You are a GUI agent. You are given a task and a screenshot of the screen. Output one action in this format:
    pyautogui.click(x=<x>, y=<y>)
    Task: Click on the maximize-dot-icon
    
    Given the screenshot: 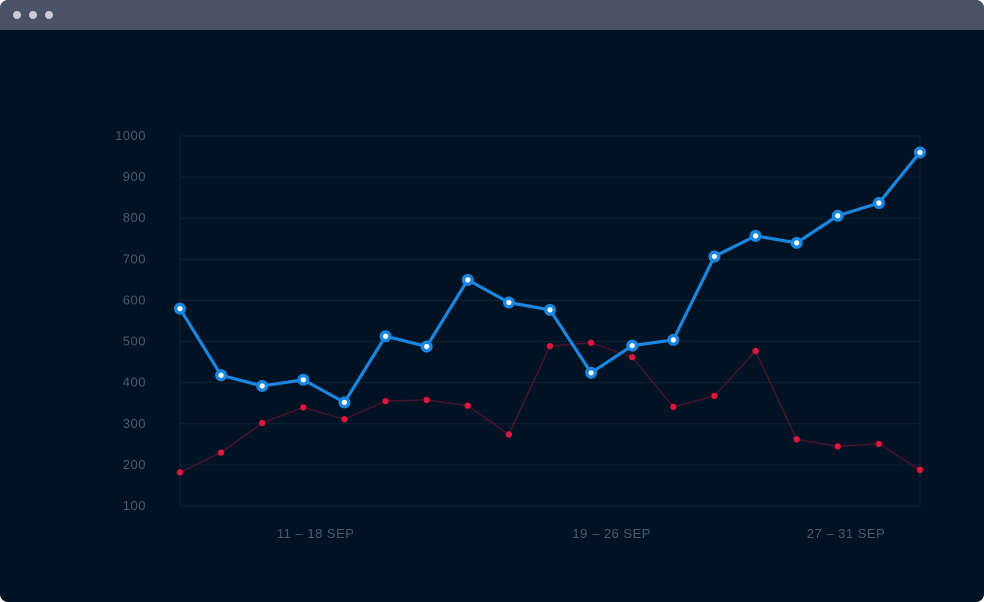 What is the action you would take?
    pyautogui.click(x=49, y=15)
    